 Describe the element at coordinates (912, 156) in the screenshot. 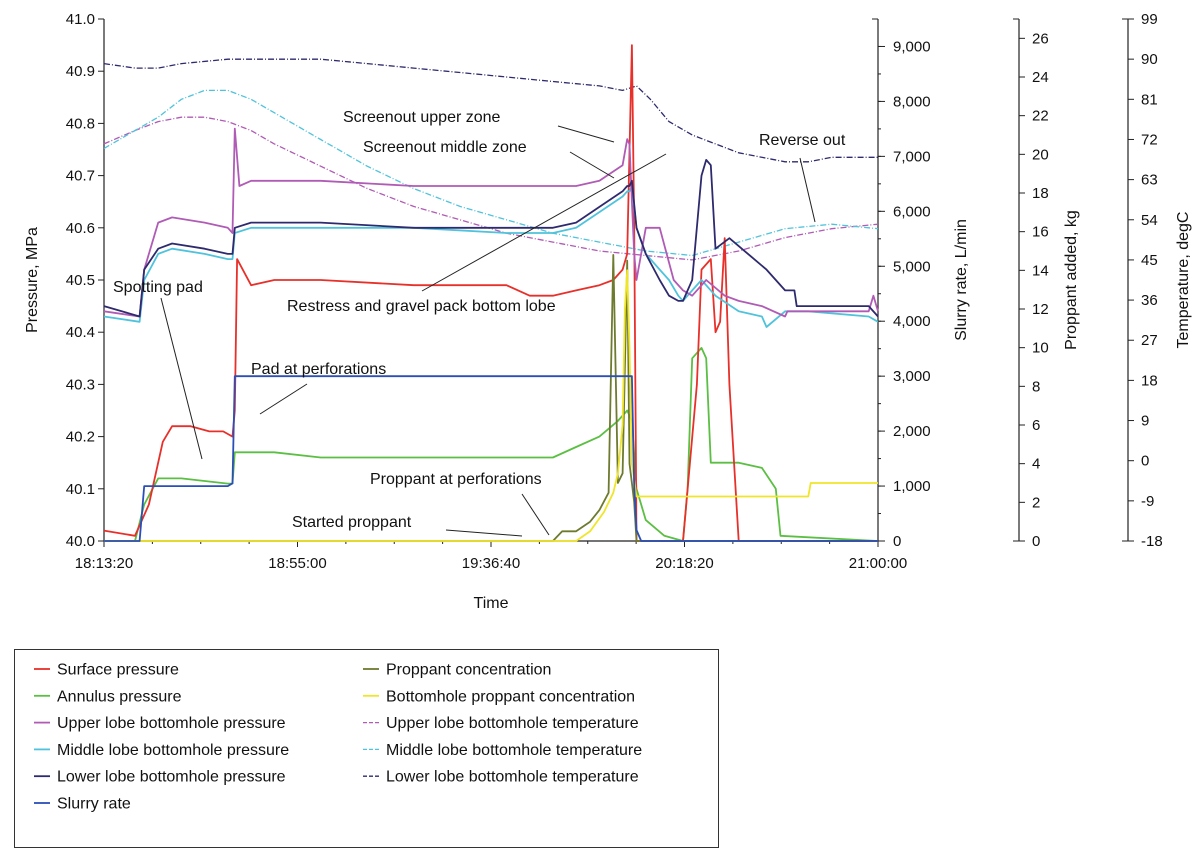

I see `rate-tick-label: 7,000` at that location.